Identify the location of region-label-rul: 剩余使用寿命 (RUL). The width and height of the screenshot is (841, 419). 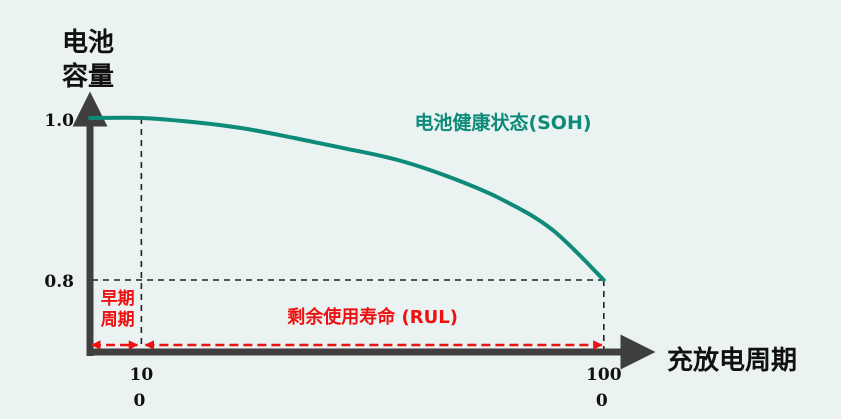
(372, 317).